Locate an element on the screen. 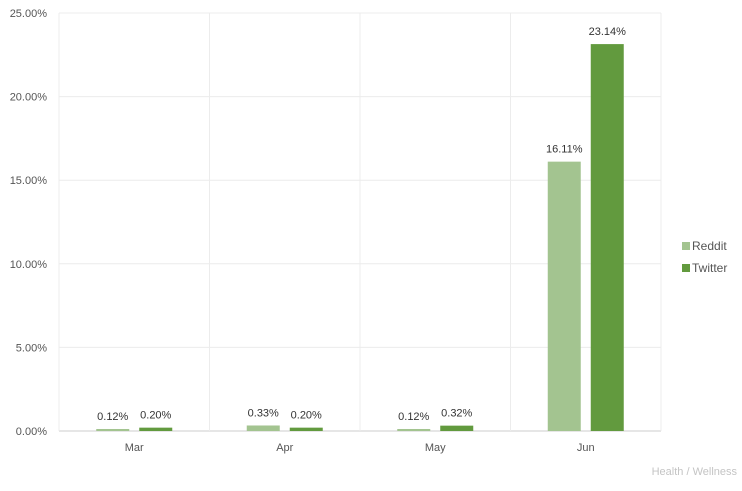  data-label-reddit-mar: 0.12% is located at coordinates (112, 417).